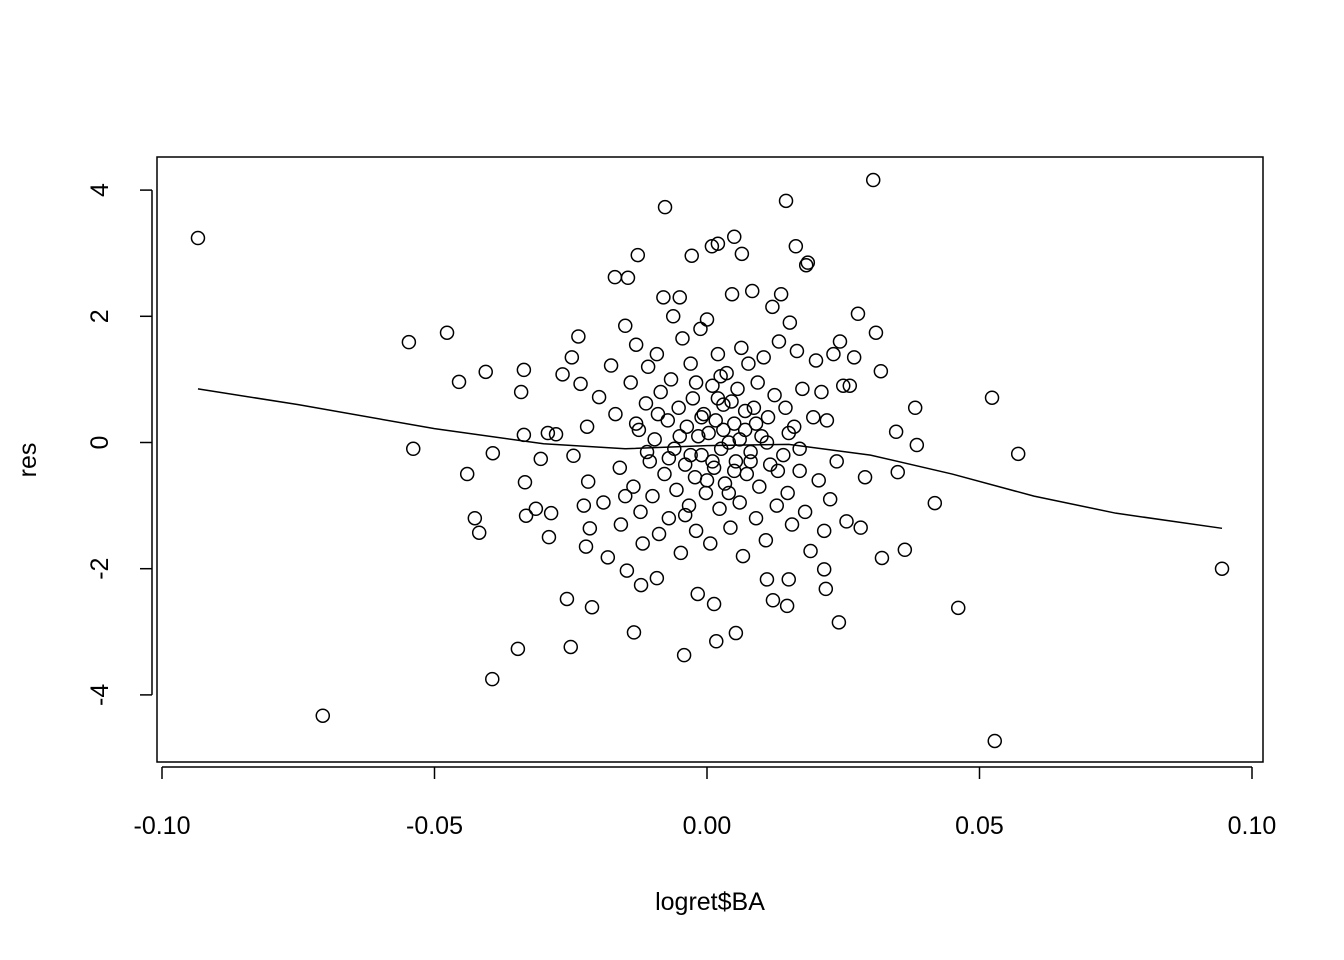  What do you see at coordinates (28, 460) in the screenshot?
I see `y-axis-label: res` at bounding box center [28, 460].